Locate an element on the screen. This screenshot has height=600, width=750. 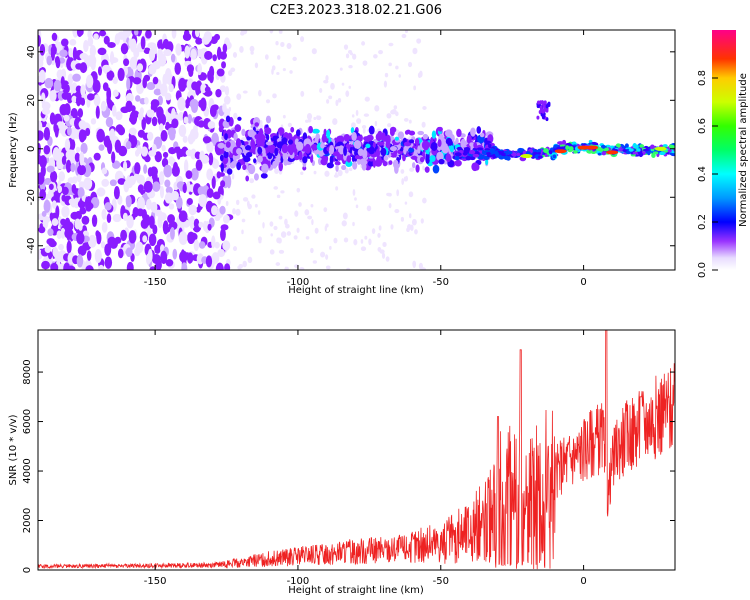
x-tick-label: -50 is located at coordinates (441, 282).